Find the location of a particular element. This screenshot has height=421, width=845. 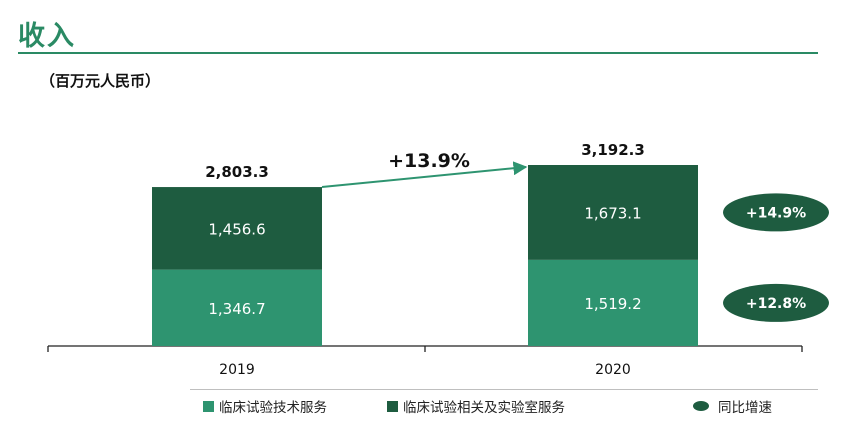

title-divider is located at coordinates (418, 53).